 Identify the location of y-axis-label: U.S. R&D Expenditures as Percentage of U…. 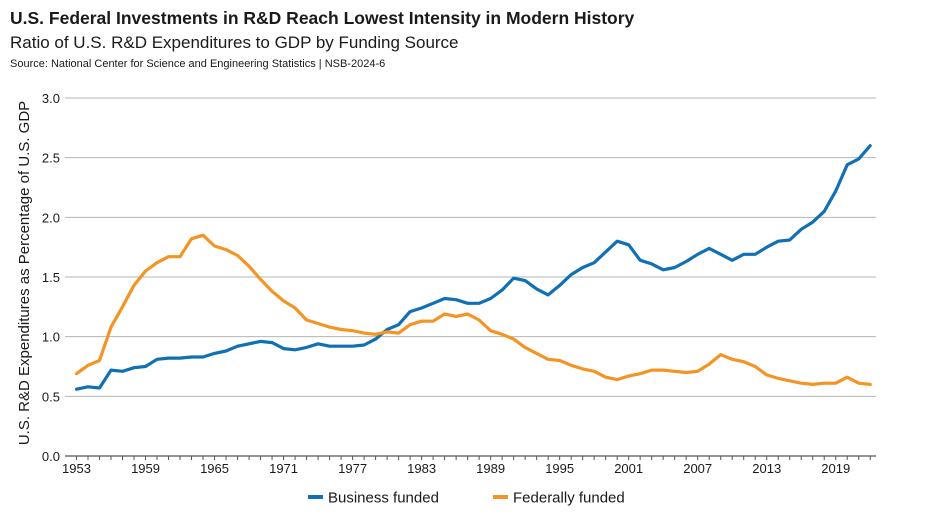
(24, 273).